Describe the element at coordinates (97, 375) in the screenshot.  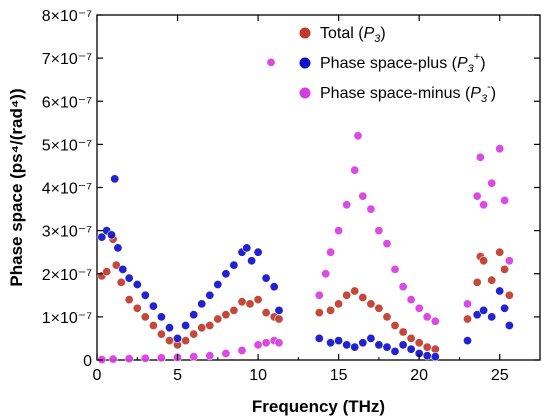
I see `x-tick-label: 0` at that location.